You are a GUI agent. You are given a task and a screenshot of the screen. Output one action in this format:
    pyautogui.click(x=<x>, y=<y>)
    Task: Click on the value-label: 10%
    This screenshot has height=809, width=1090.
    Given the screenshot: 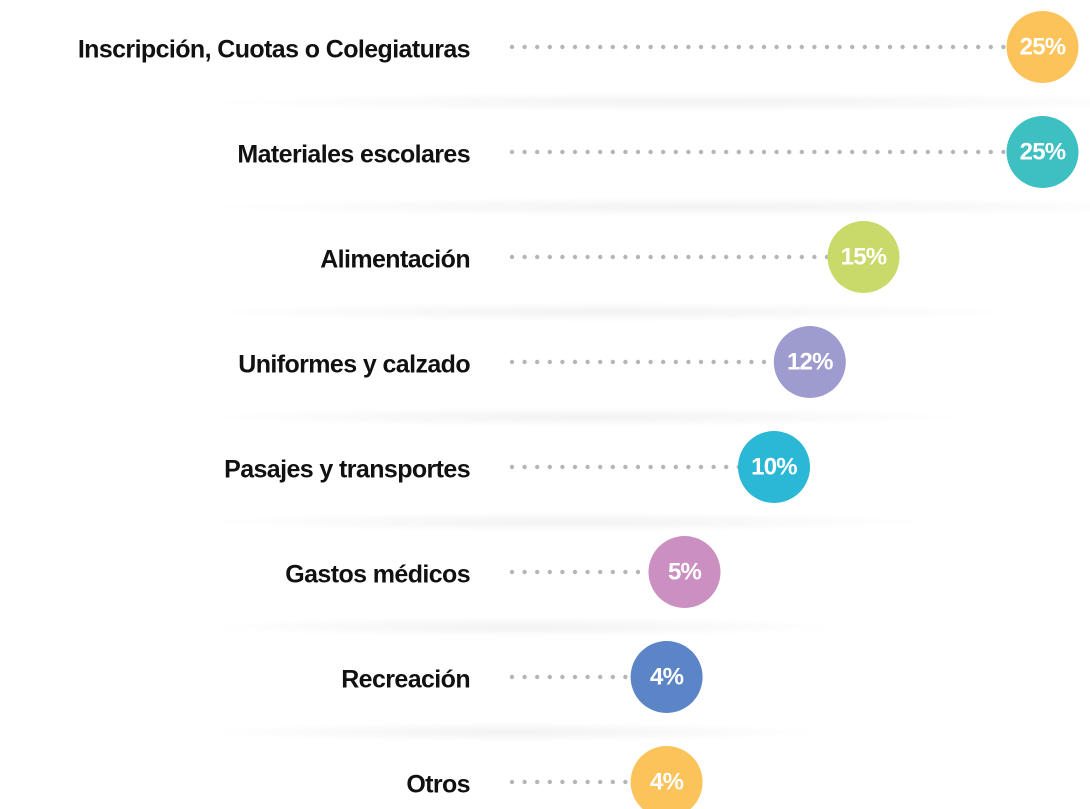 What is the action you would take?
    pyautogui.click(x=774, y=466)
    